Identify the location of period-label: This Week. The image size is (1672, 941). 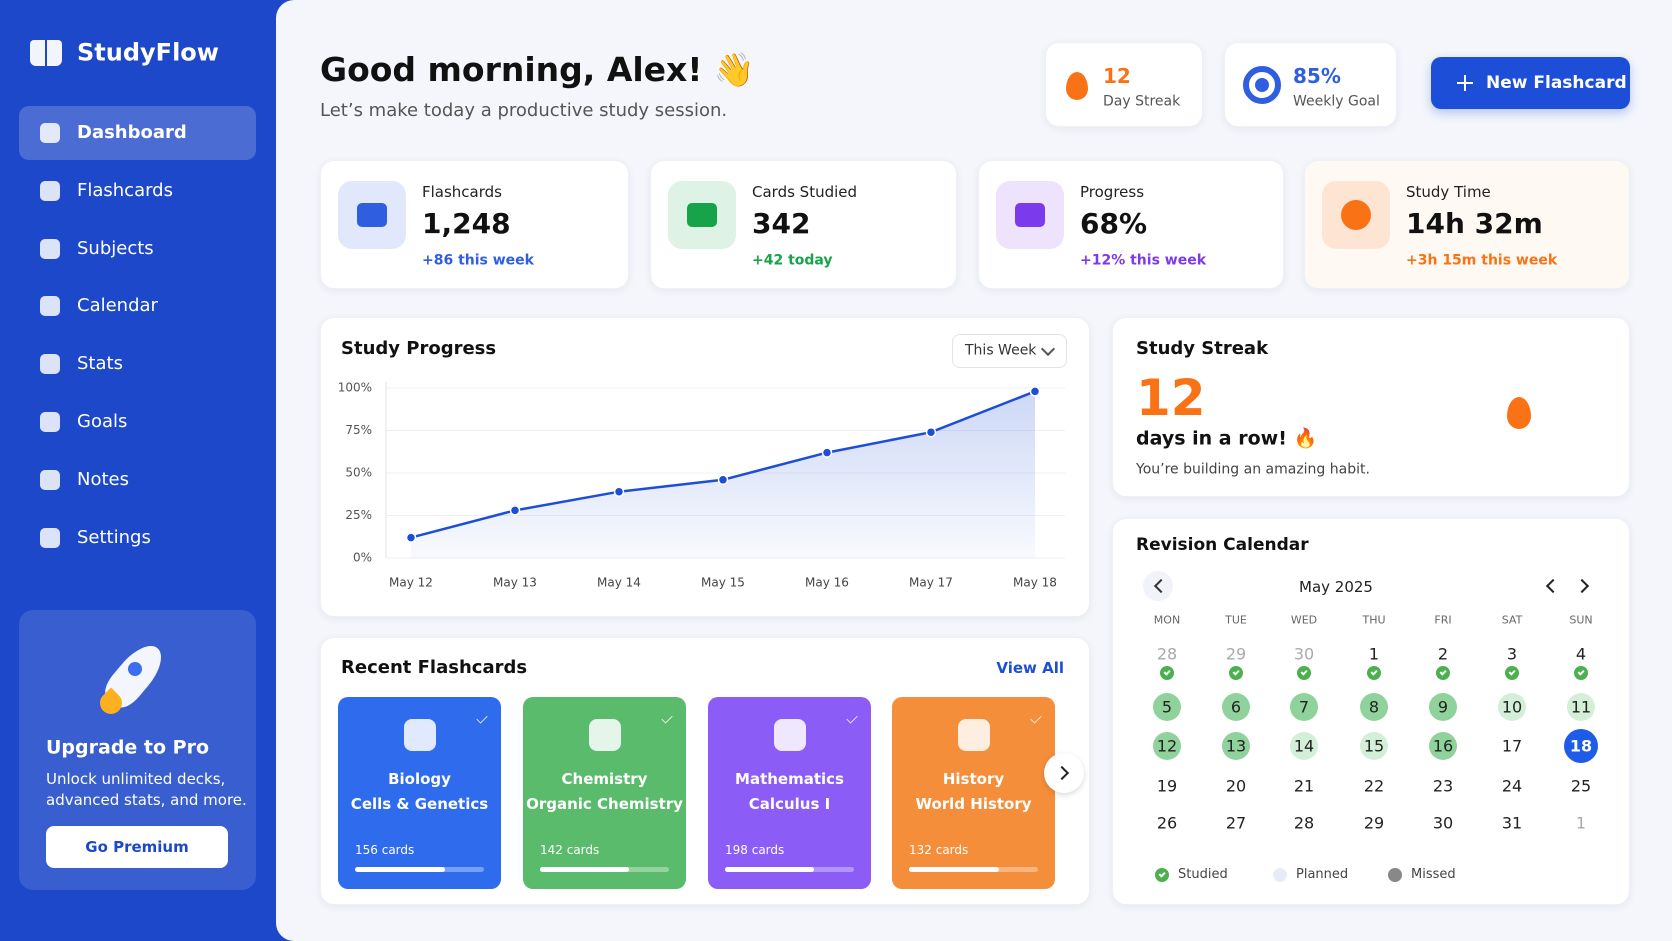
(1001, 350).